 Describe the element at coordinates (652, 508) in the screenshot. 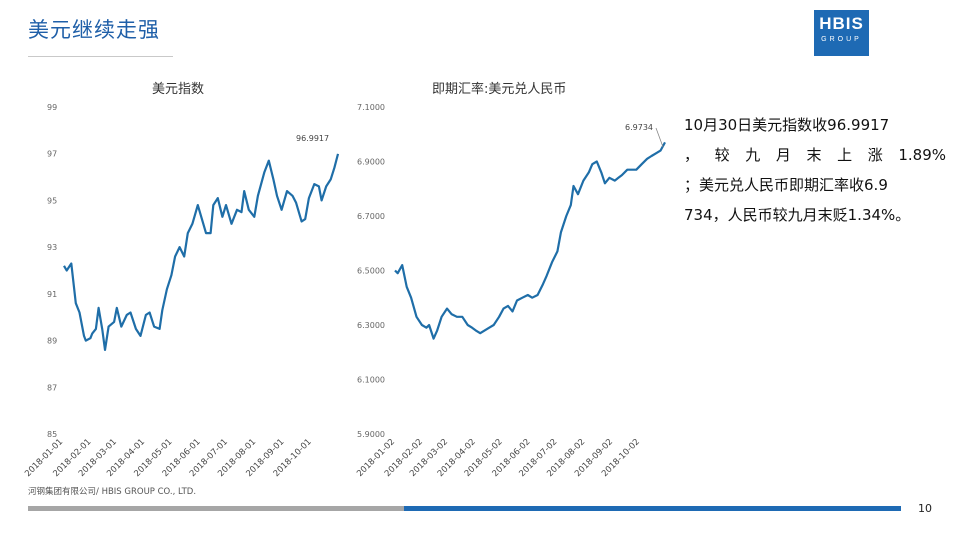

I see `footer-bar-blue` at that location.